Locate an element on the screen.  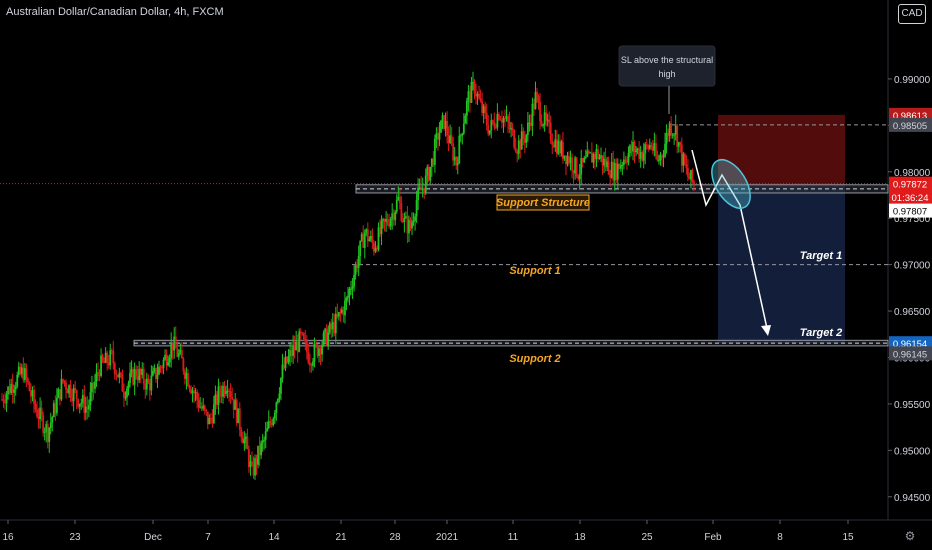
price-tag-label: 0.96154 is located at coordinates (910, 344).